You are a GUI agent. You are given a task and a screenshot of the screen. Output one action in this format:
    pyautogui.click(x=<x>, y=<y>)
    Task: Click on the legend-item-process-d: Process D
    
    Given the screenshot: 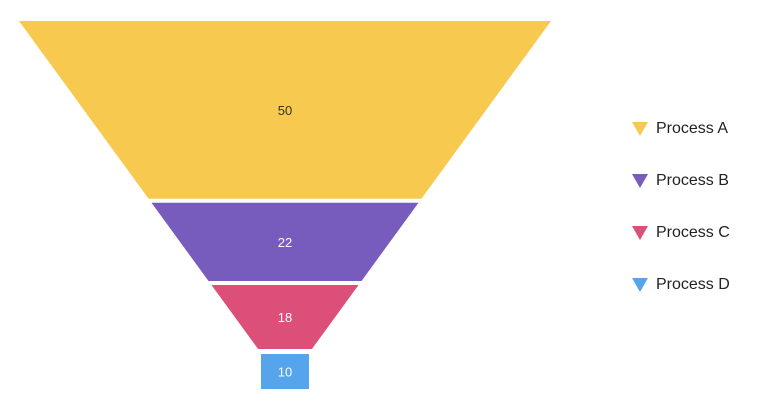 What is the action you would take?
    pyautogui.click(x=681, y=285)
    